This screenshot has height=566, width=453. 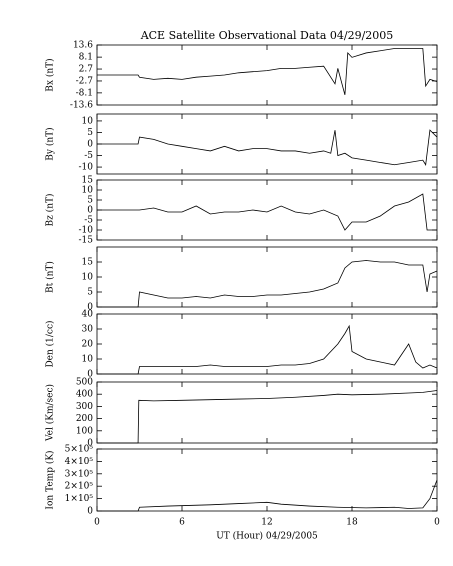 What do you see at coordinates (50, 143) in the screenshot?
I see `y-axis-label: By (nT)` at bounding box center [50, 143].